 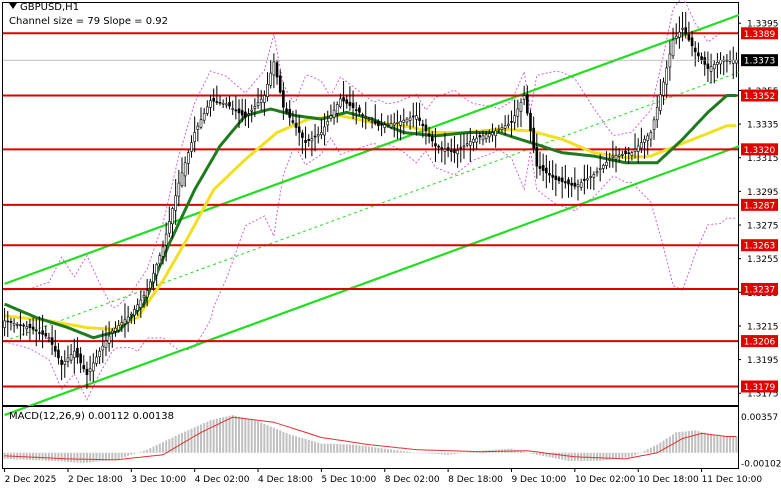 I want to click on level-label-0: 1.3389, so click(x=760, y=35).